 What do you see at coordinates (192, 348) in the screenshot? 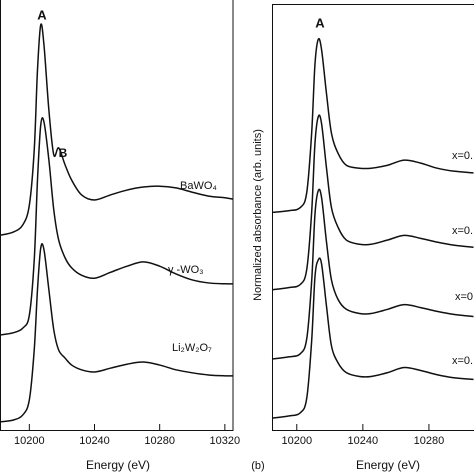
I see `series-label: Li₂W₂O₇` at bounding box center [192, 348].